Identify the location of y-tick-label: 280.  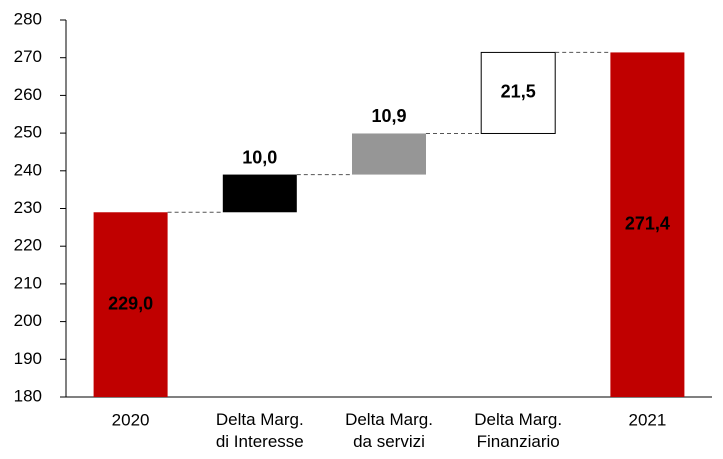
(28, 18).